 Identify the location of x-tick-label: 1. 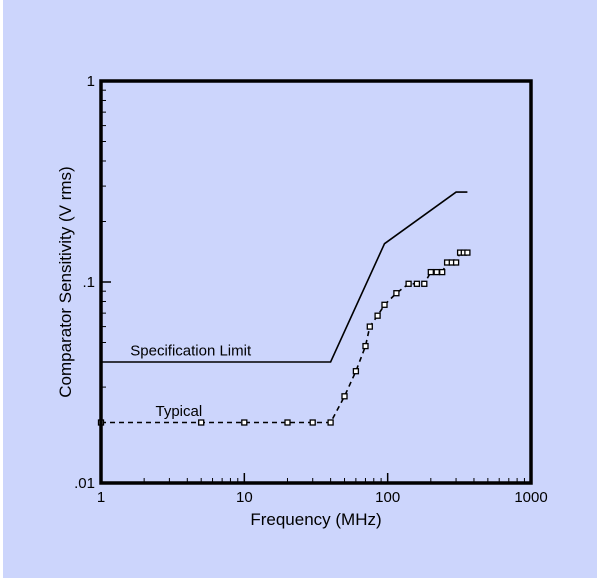
(101, 497).